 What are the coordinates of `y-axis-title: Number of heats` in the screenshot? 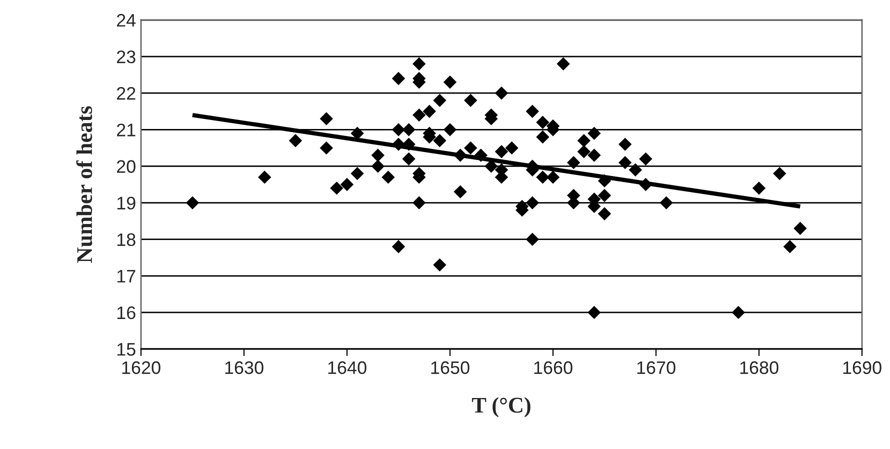 It's located at (84, 184).